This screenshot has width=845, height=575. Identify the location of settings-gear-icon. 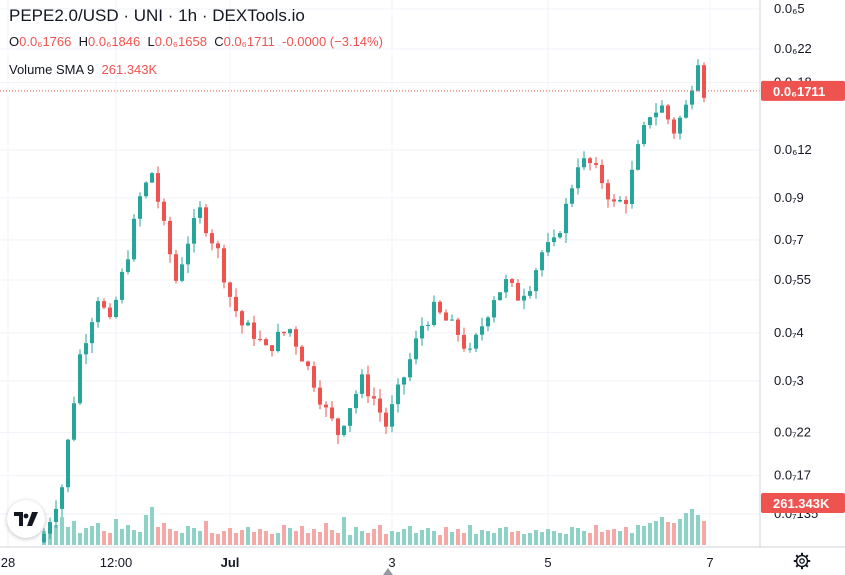
(802, 561).